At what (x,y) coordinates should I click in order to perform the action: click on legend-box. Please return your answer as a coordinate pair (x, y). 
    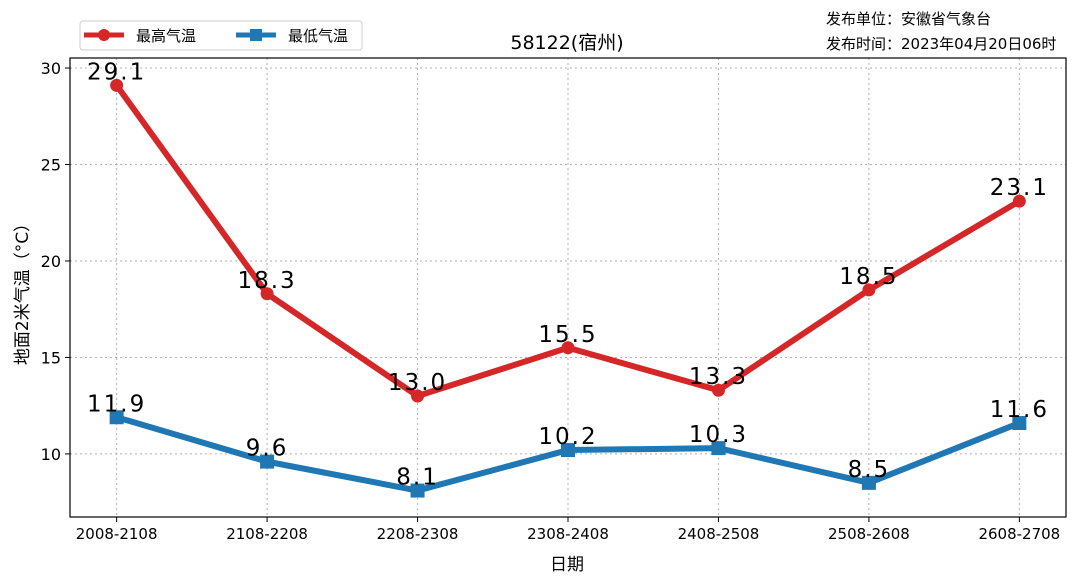
    Looking at the image, I should click on (221, 35).